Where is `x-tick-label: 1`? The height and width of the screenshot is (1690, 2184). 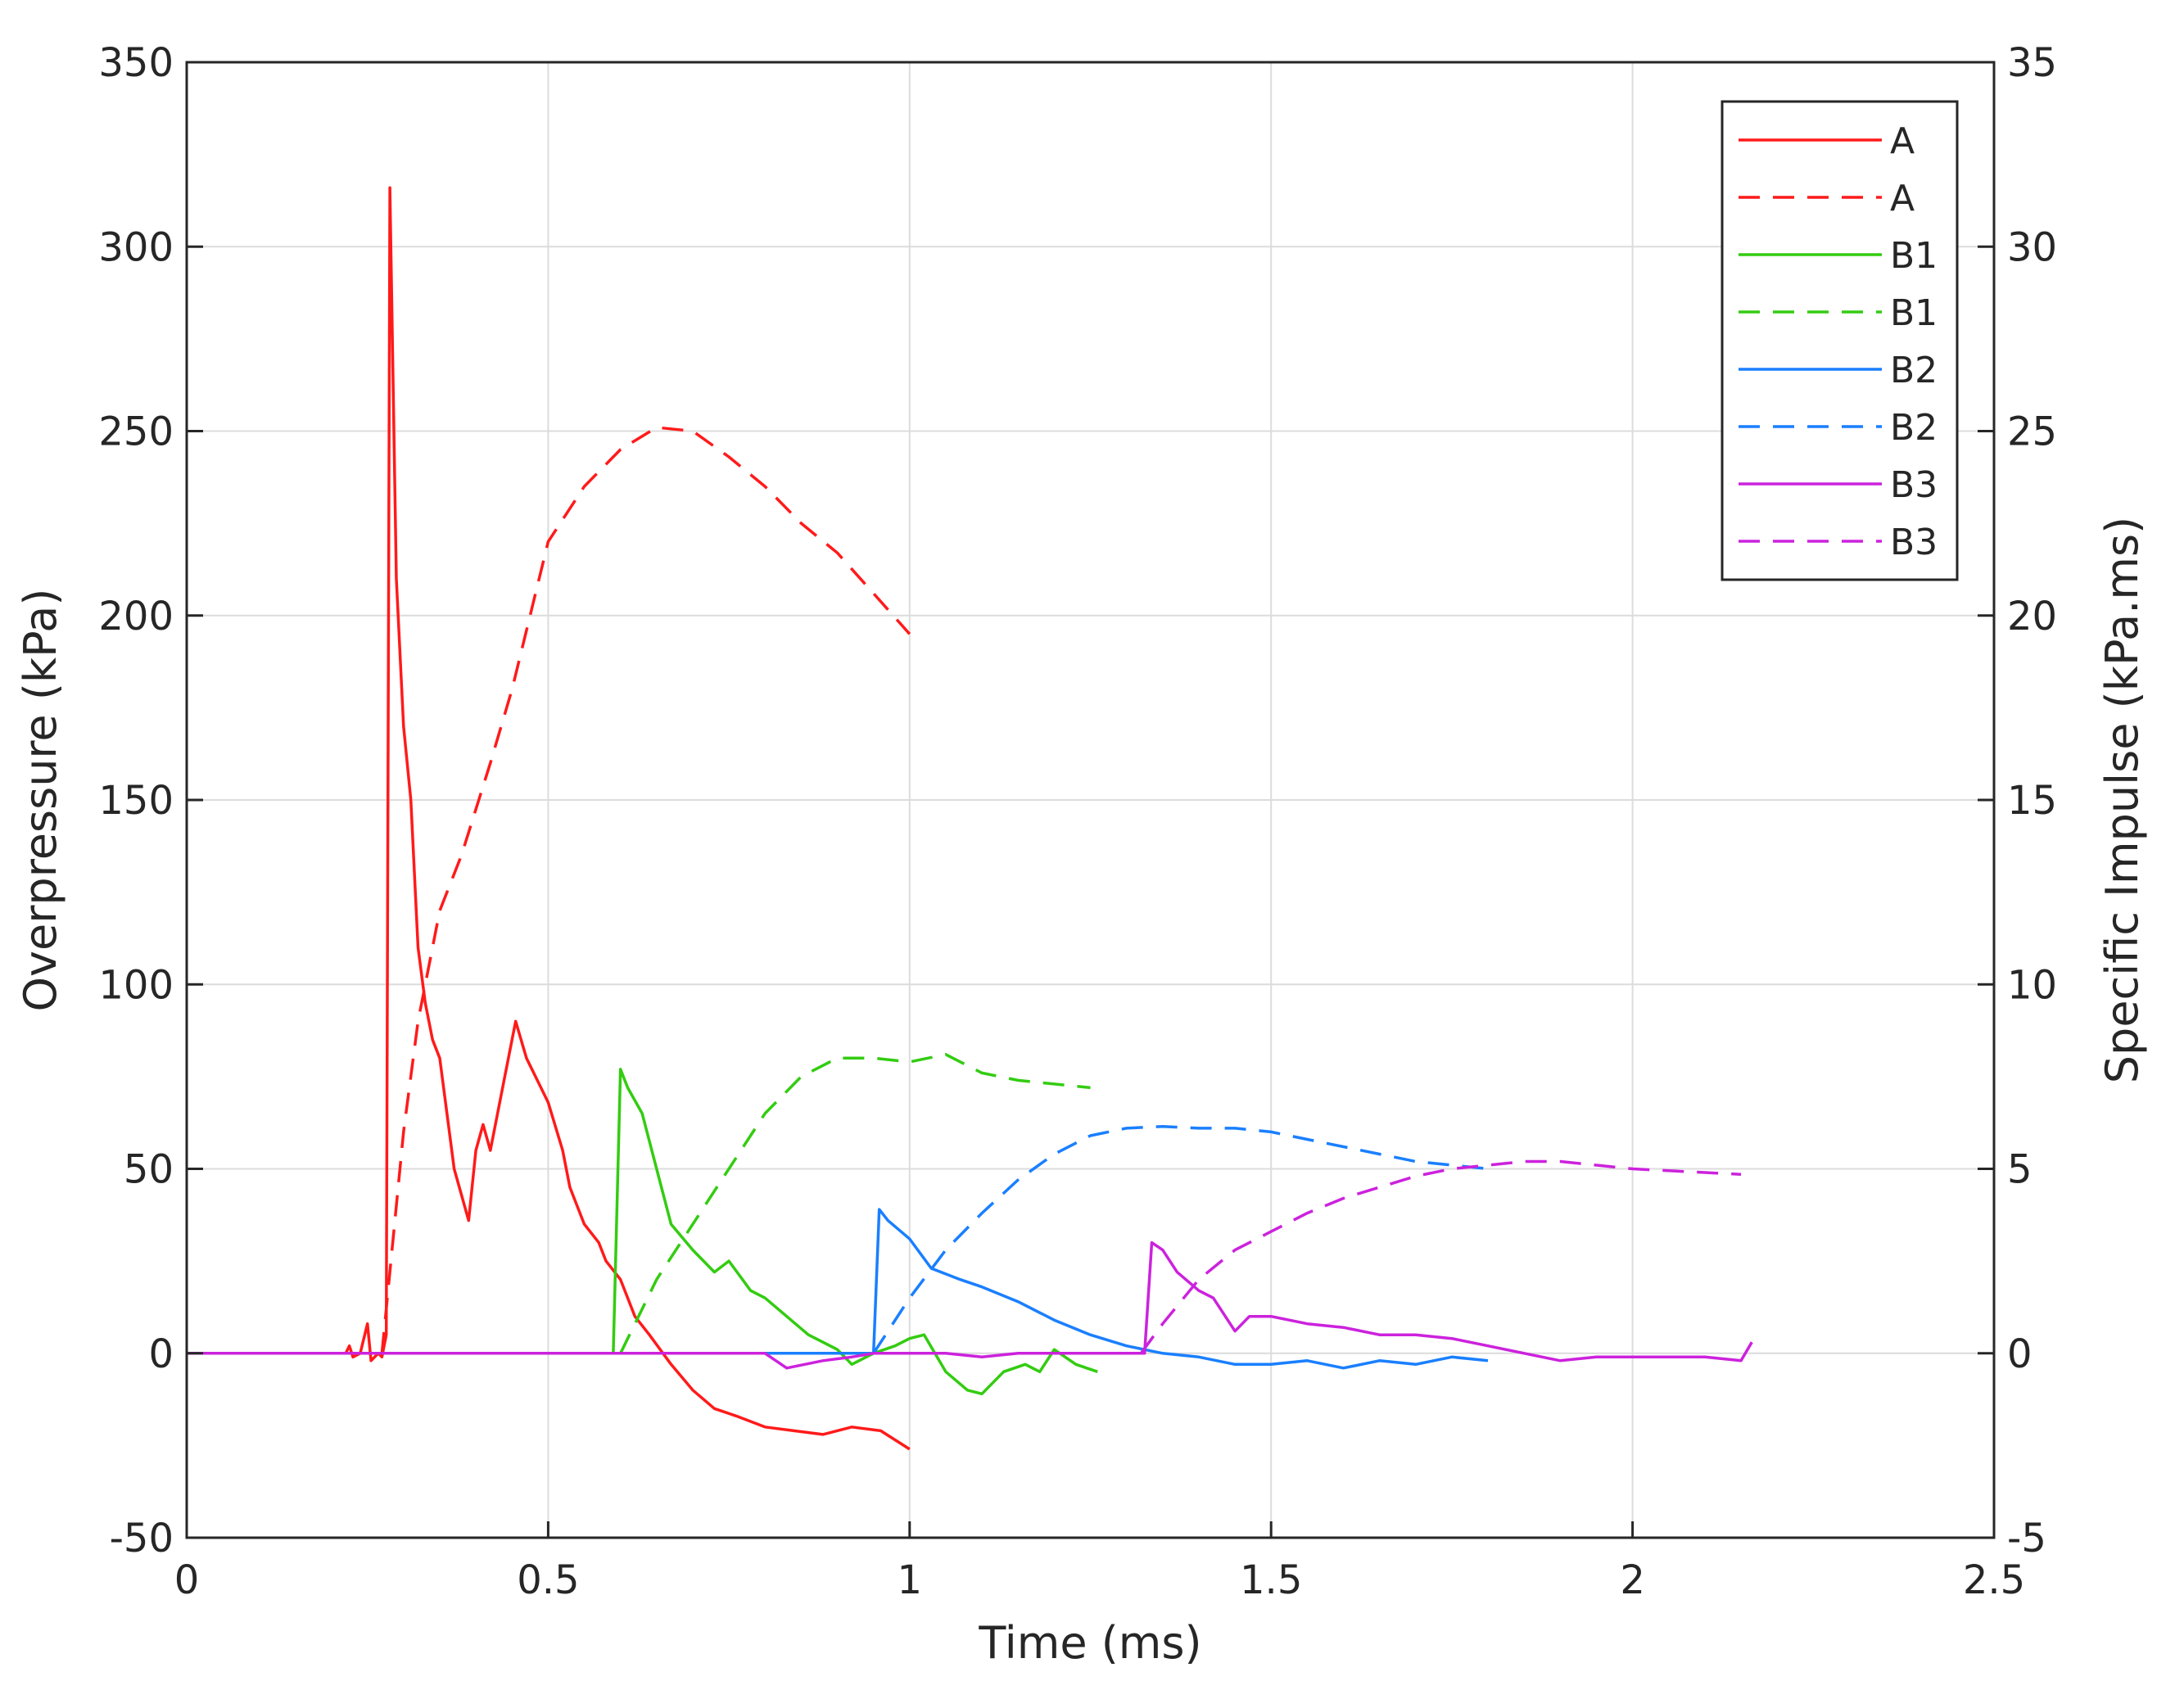 x-tick-label: 1 is located at coordinates (910, 1580).